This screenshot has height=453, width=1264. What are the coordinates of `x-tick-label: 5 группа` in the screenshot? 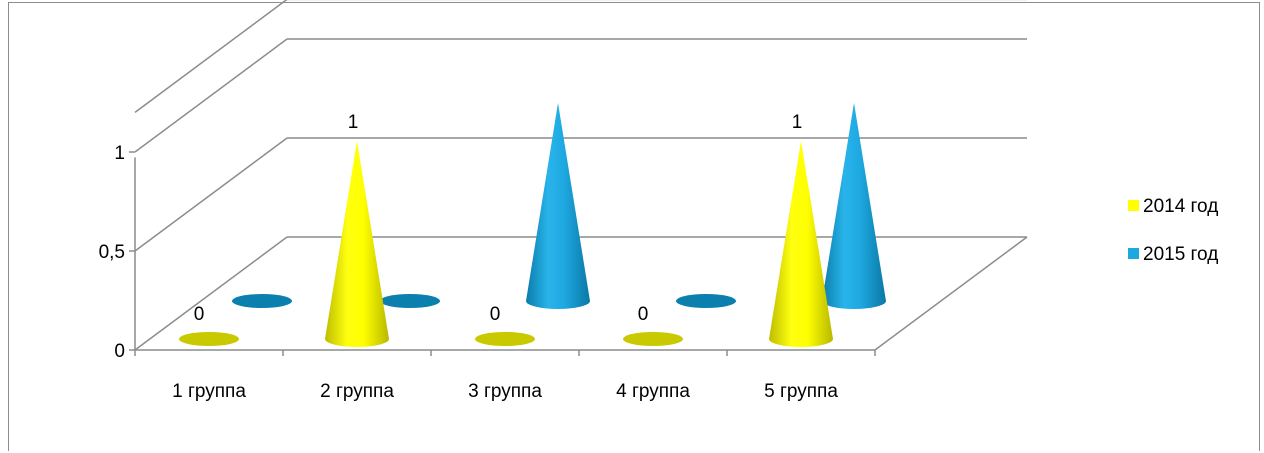 It's located at (801, 391).